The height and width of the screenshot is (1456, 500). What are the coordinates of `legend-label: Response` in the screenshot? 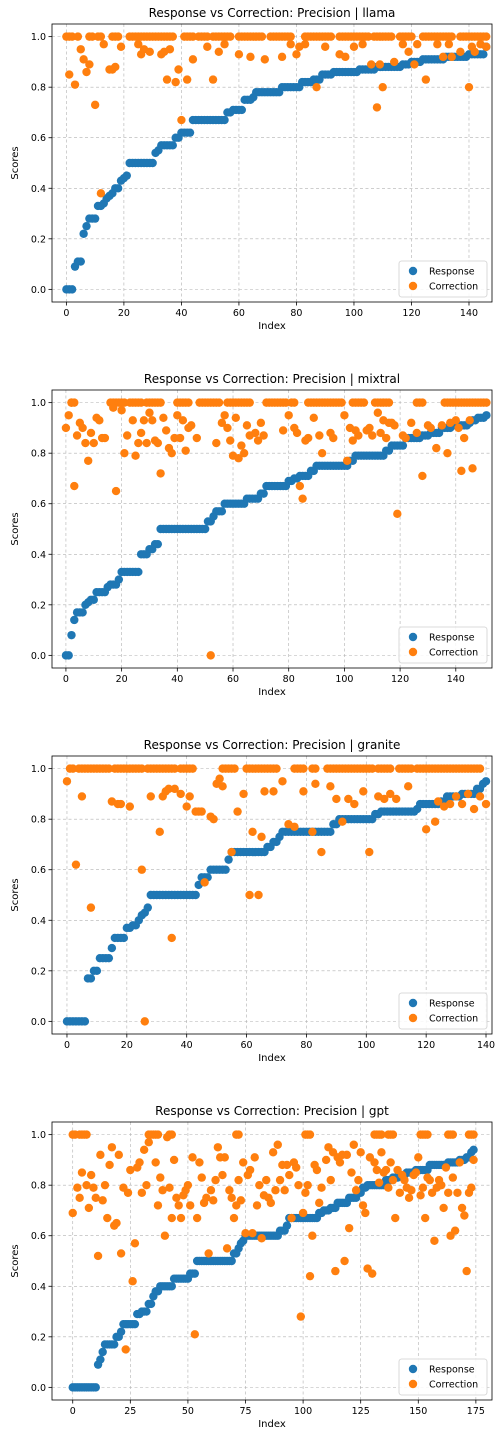 It's located at (452, 1004).